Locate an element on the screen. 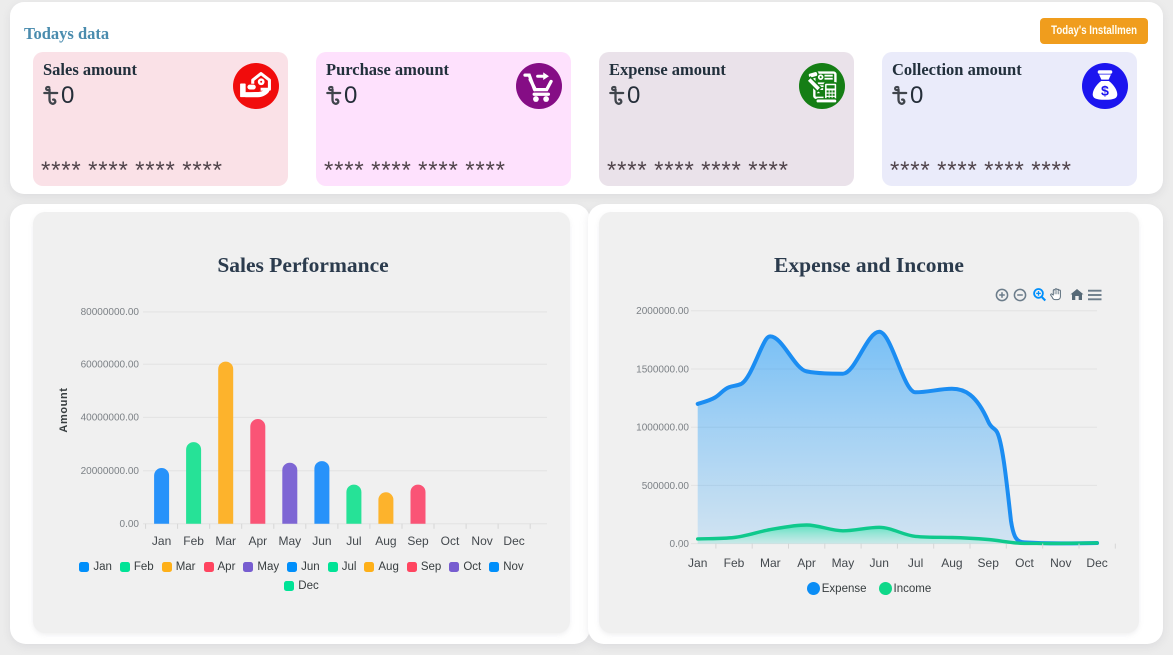  svg-text: 80000000.00 is located at coordinates (110, 312).